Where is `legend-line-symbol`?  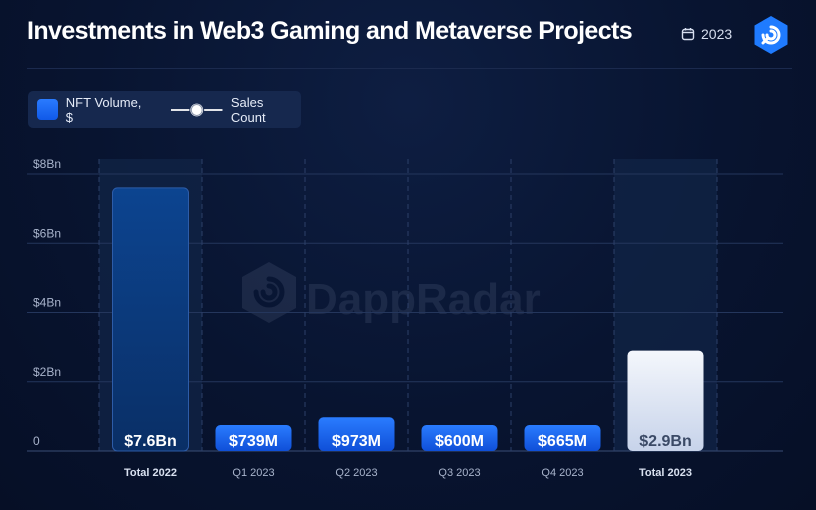 legend-line-symbol is located at coordinates (197, 109).